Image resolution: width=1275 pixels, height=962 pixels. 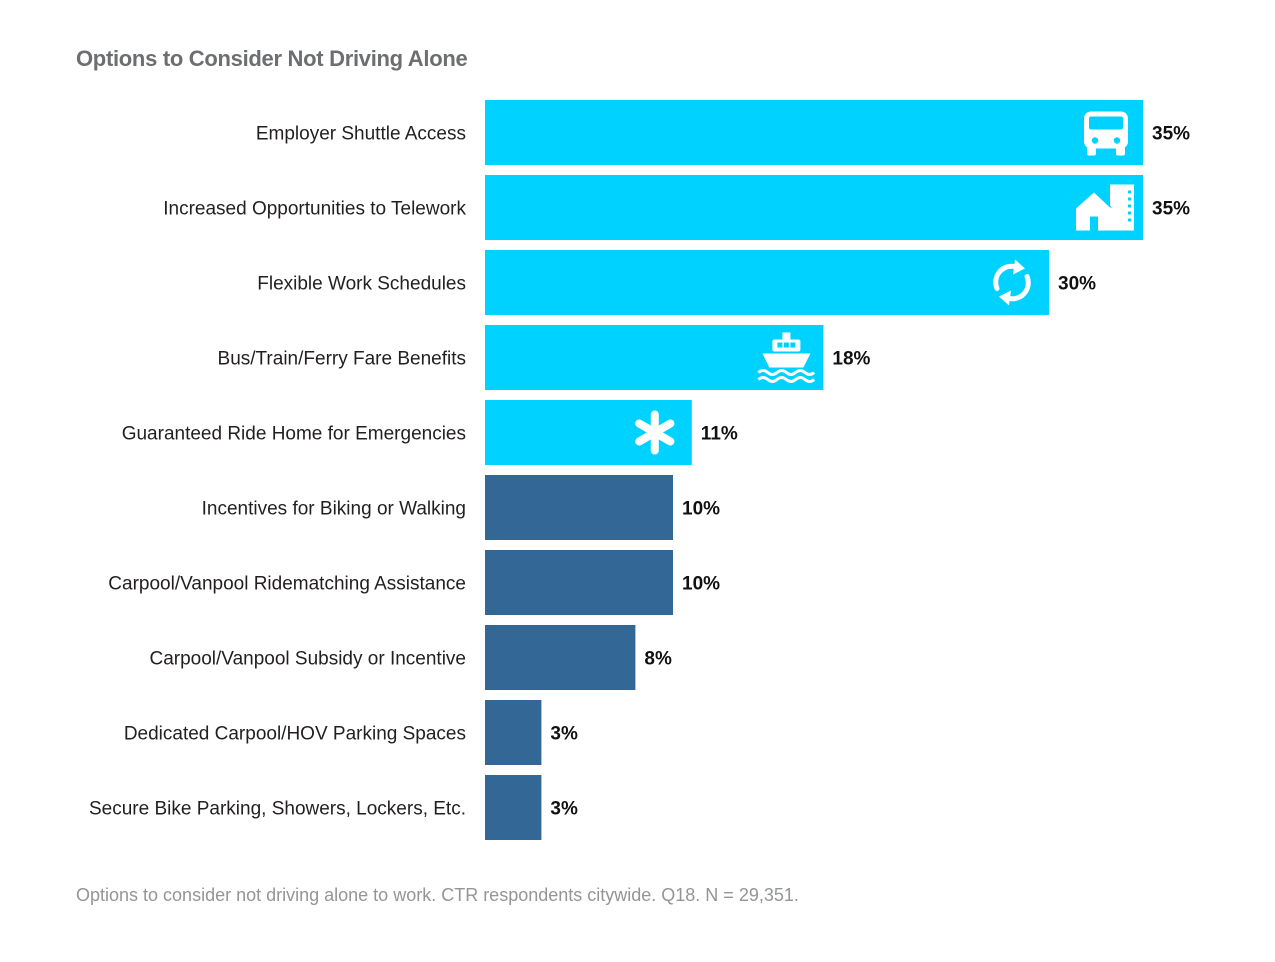 I want to click on value-label: 30%, so click(x=1077, y=284).